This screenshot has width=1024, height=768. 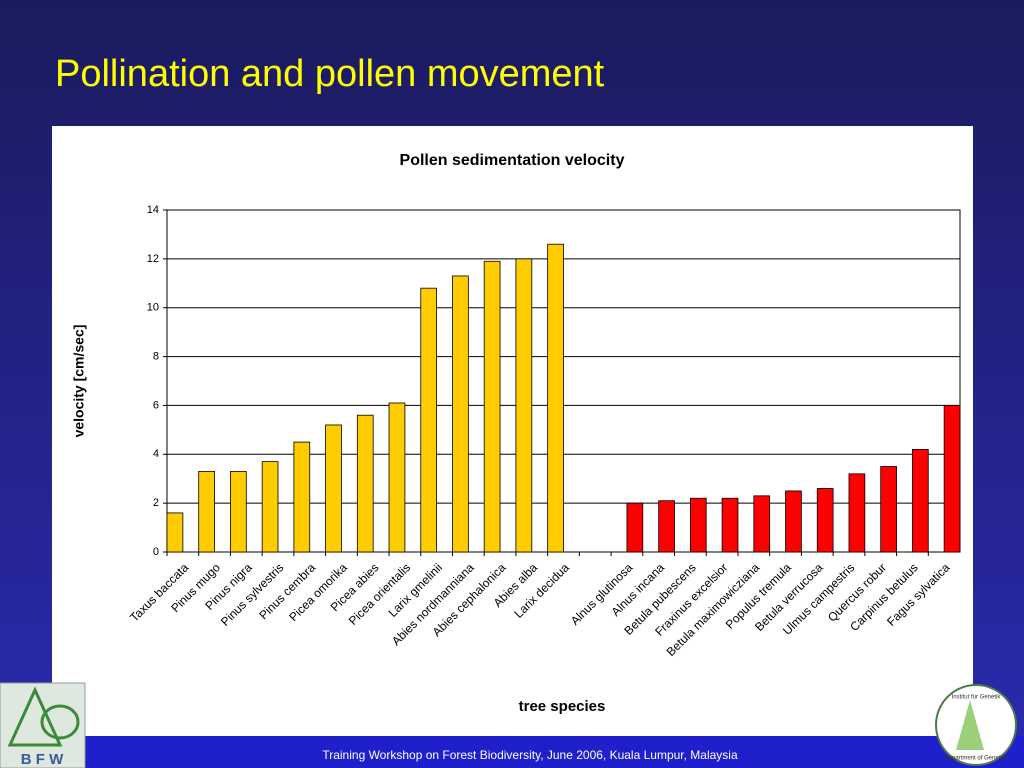 I want to click on y-tick-label: 10, so click(x=153, y=308).